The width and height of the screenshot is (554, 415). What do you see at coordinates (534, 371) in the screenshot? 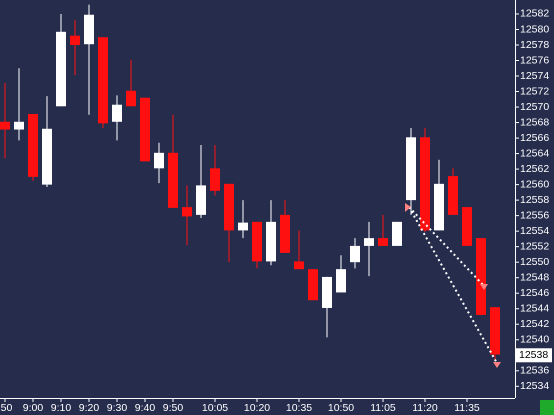
I see `y-tick-label: 12536` at bounding box center [534, 371].